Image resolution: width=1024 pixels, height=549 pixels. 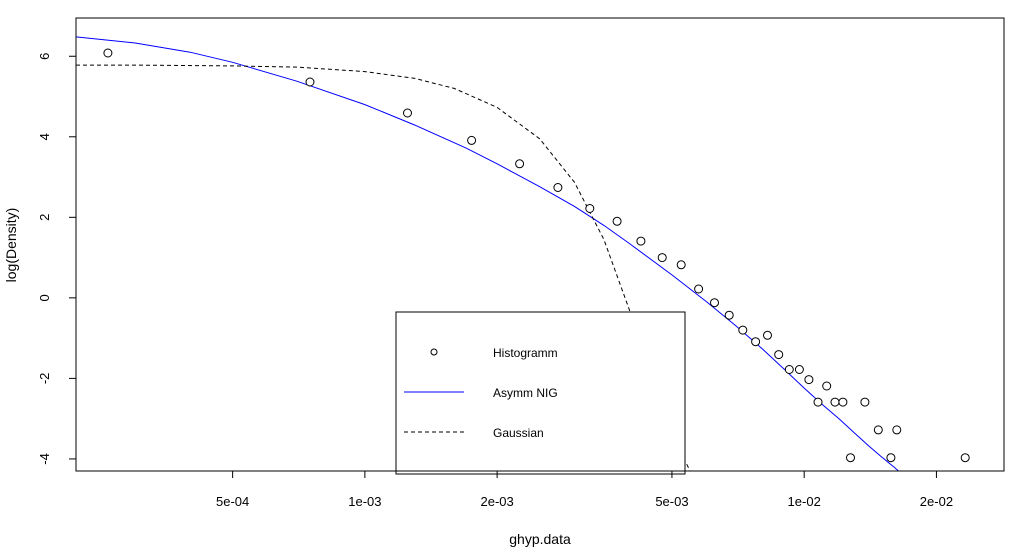 What do you see at coordinates (44, 56) in the screenshot?
I see `y-tick-label: 6` at bounding box center [44, 56].